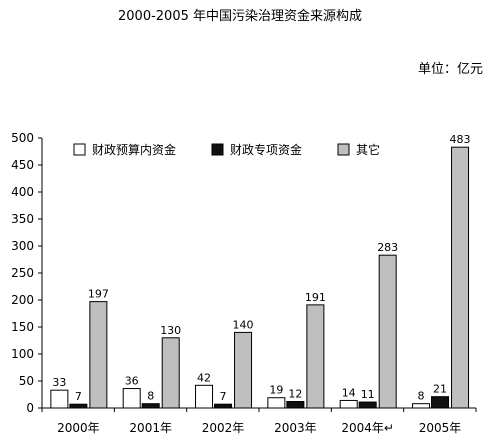 The width and height of the screenshot is (489, 448). I want to click on y-tick-label: 400, so click(22, 192).